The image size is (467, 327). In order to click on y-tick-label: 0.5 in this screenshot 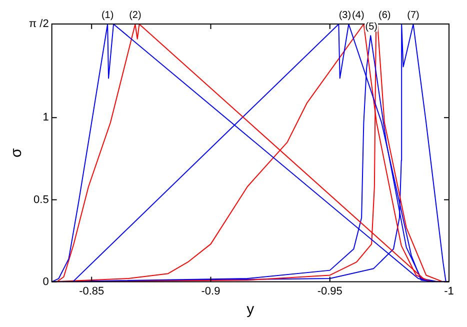, I will do `click(41, 200)`.